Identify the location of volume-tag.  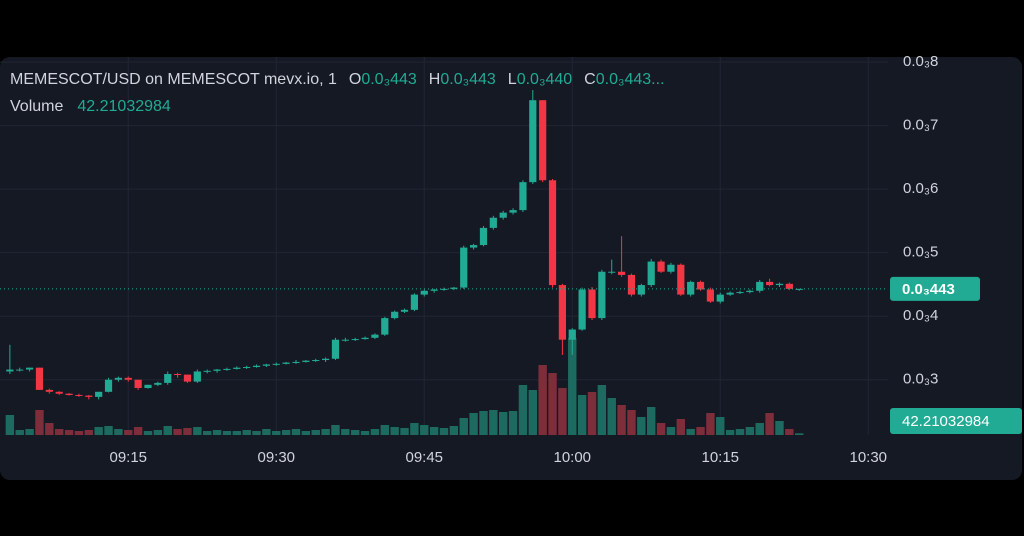
(956, 421).